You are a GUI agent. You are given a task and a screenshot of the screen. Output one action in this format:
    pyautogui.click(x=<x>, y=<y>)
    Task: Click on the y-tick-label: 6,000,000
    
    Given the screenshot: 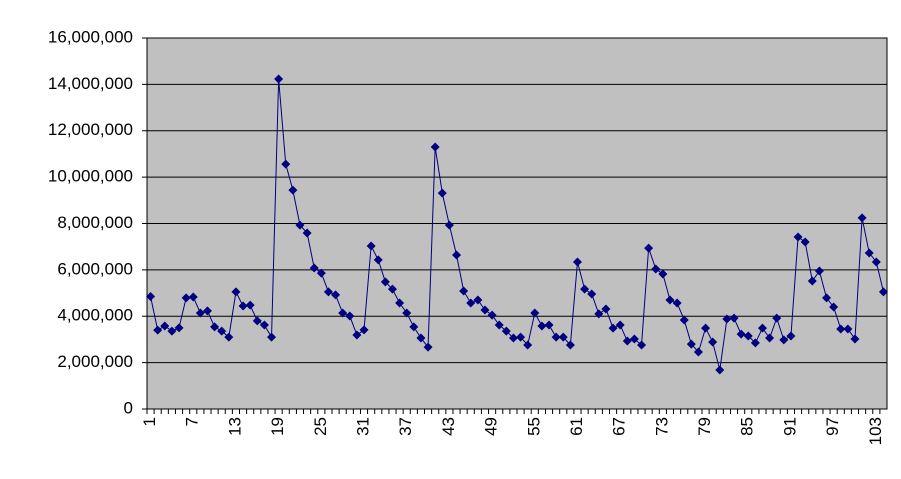 What is the action you would take?
    pyautogui.click(x=95, y=268)
    